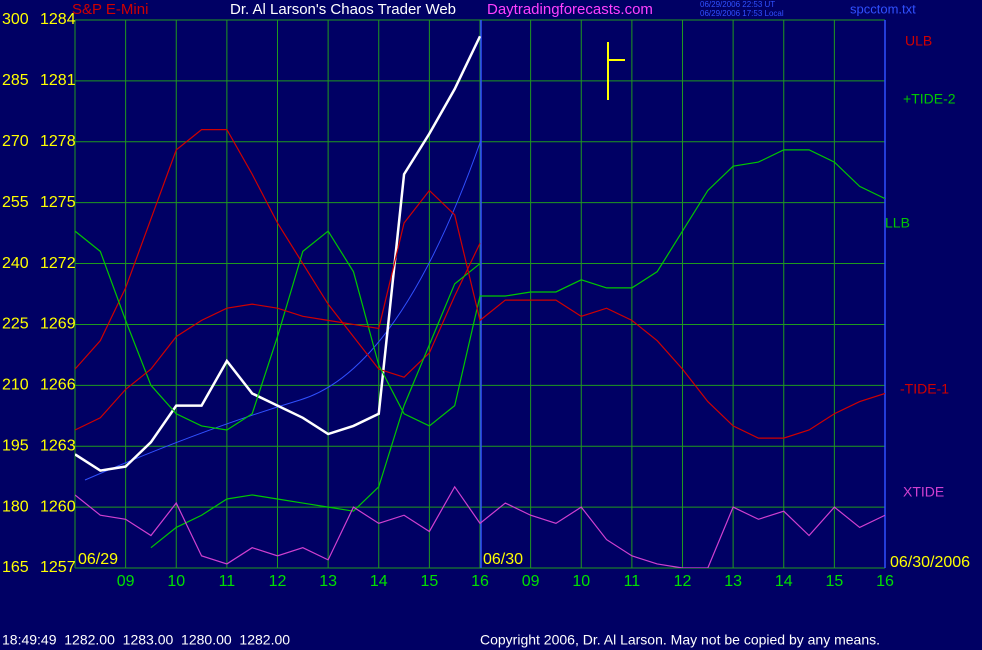 The width and height of the screenshot is (982, 650). I want to click on y2-tick-label: 1275, so click(58, 202).